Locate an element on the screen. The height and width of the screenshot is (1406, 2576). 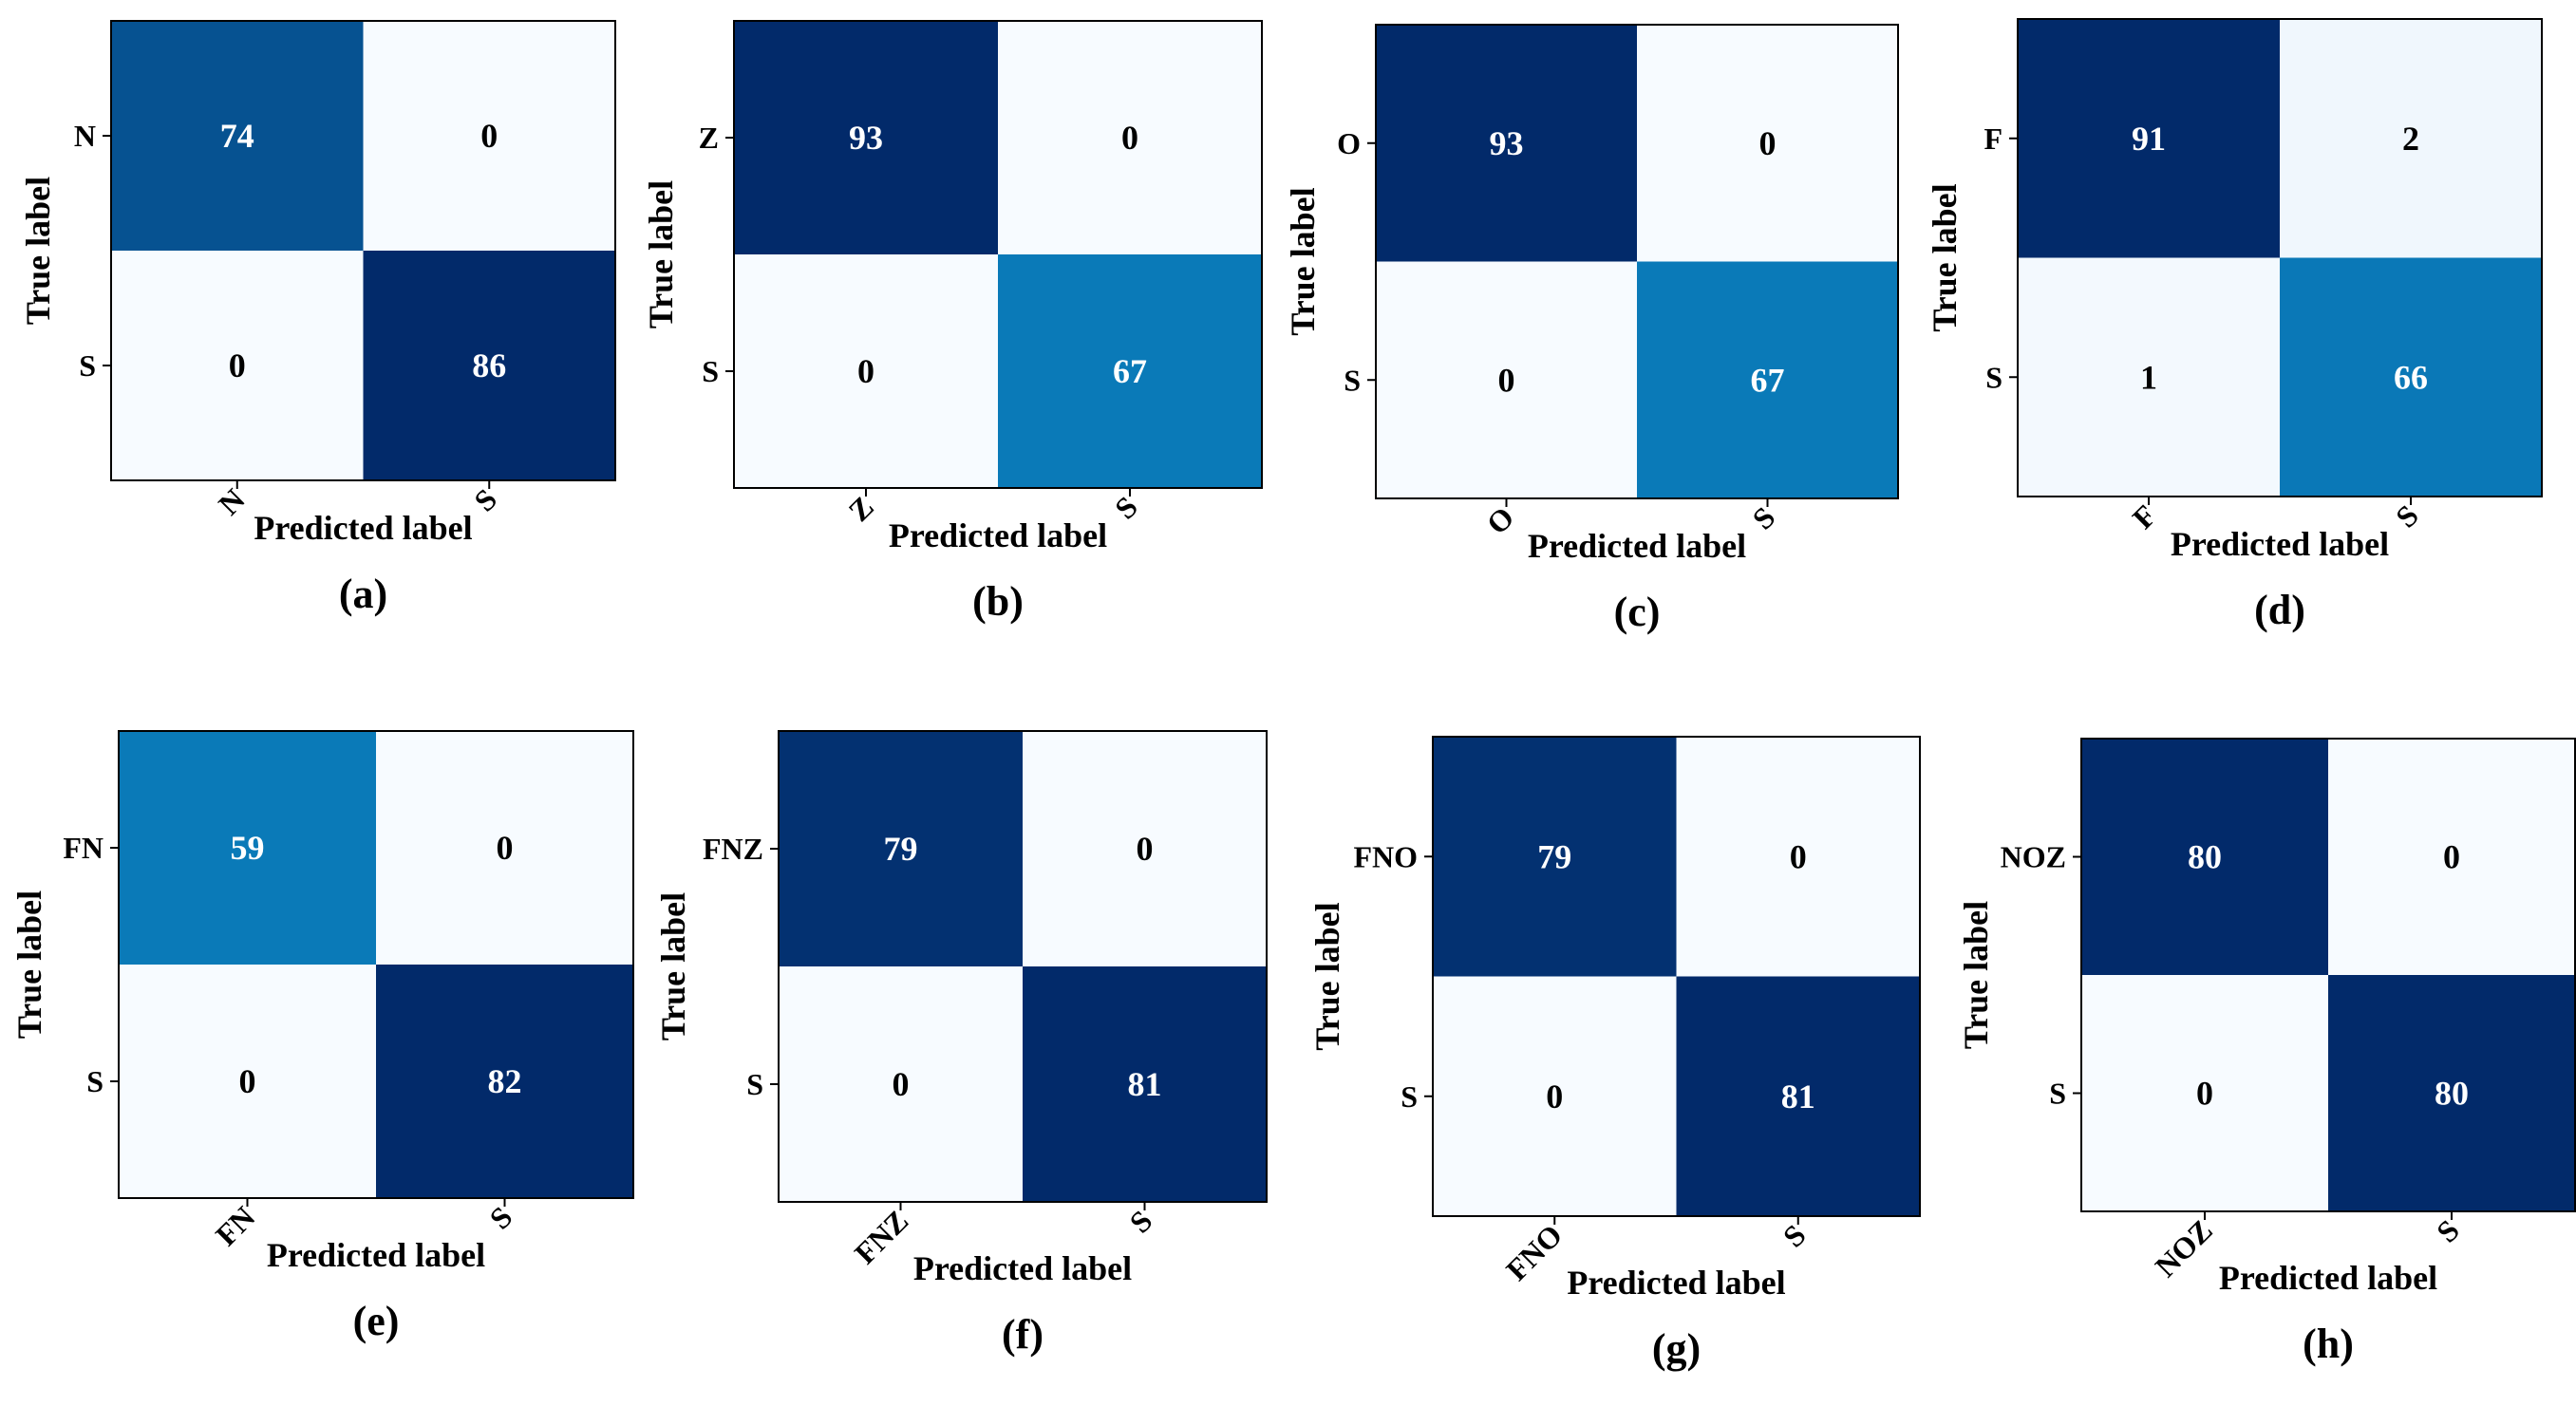
x-tick-label: O is located at coordinates (1499, 519).